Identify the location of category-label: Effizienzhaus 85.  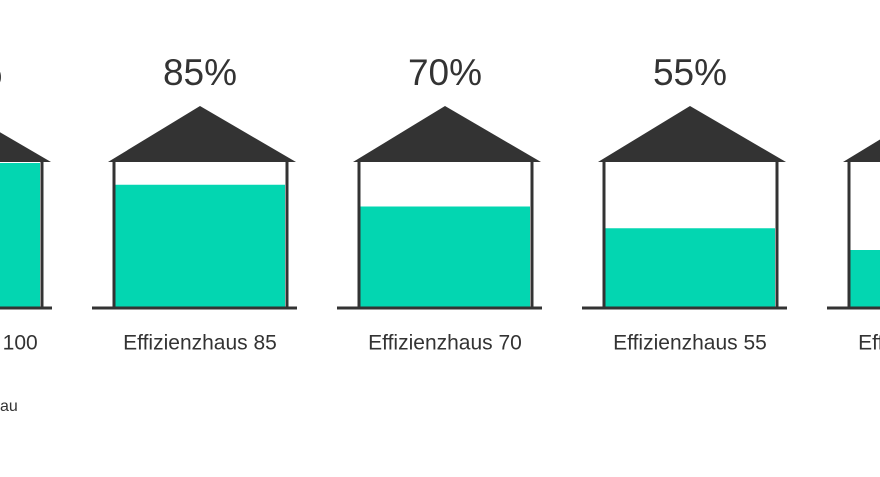
(200, 343).